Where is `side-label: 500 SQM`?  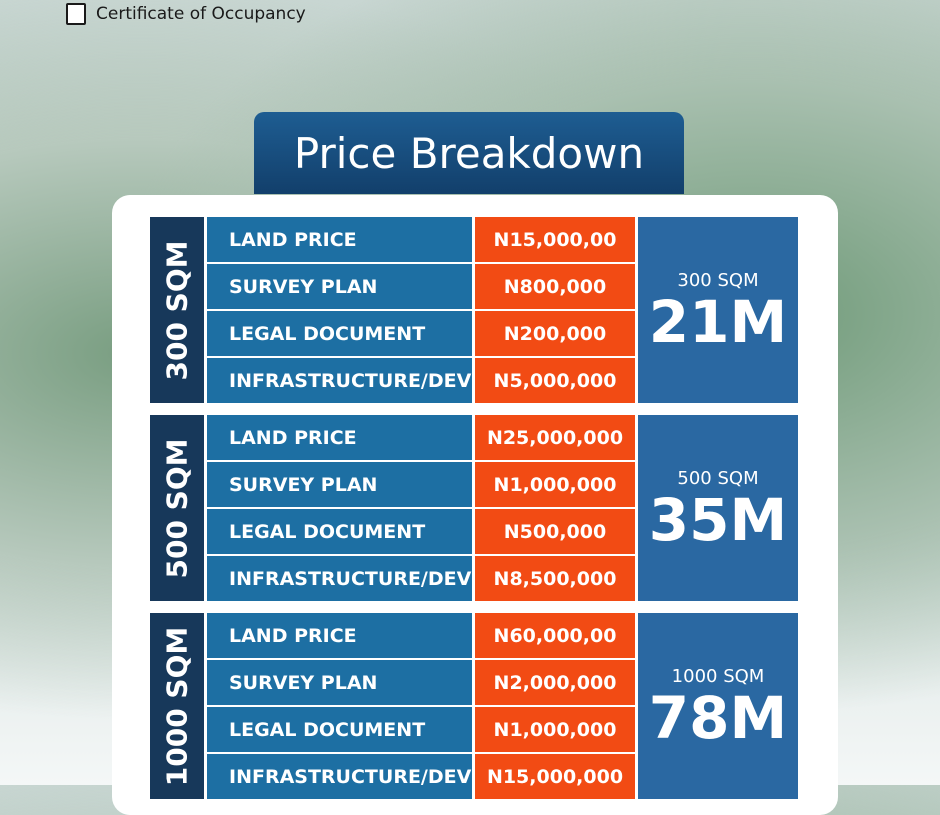 side-label: 500 SQM is located at coordinates (177, 508).